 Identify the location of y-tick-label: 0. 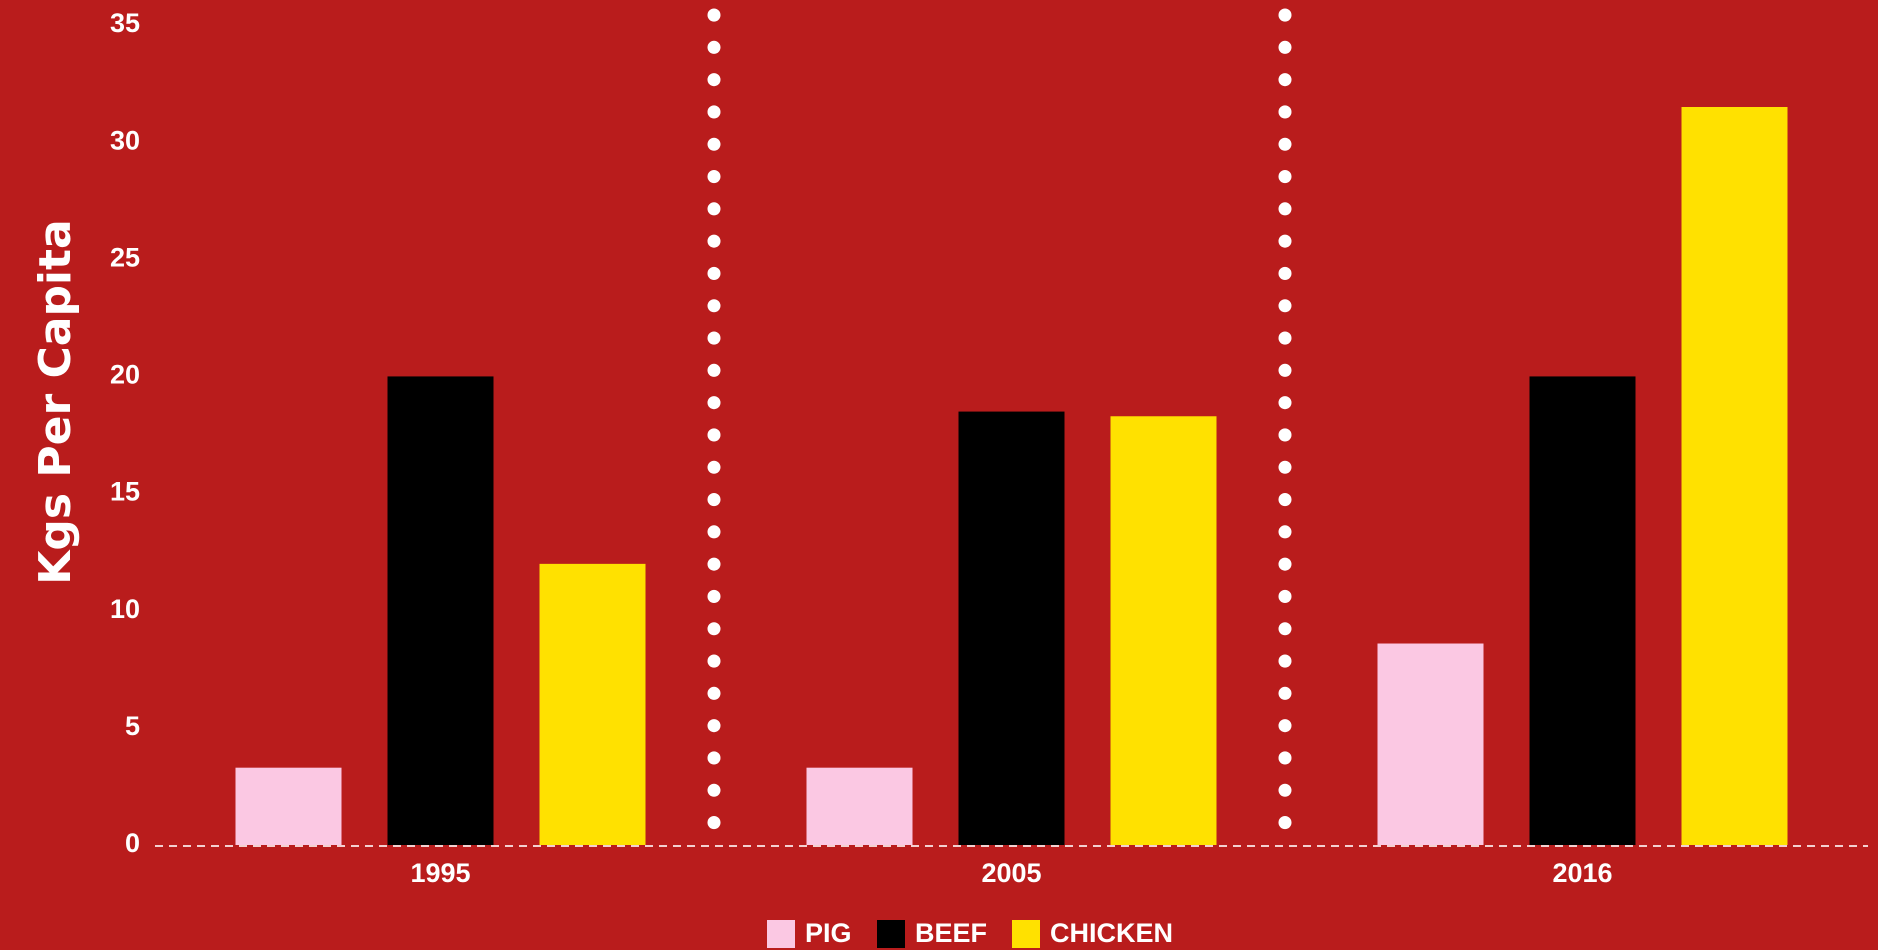
(132, 843).